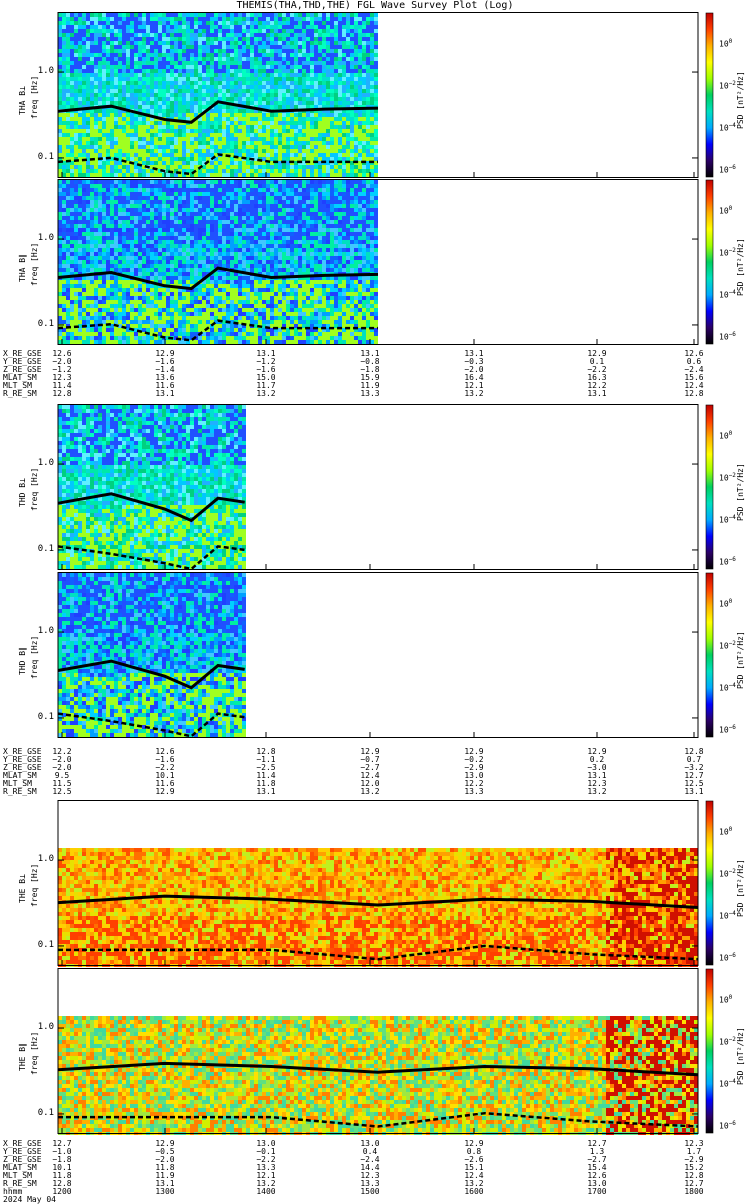 This screenshot has height=1204, width=750. Describe the element at coordinates (373, 1200) in the screenshot. I see `ephemeris-row: 2024 May 04` at that location.